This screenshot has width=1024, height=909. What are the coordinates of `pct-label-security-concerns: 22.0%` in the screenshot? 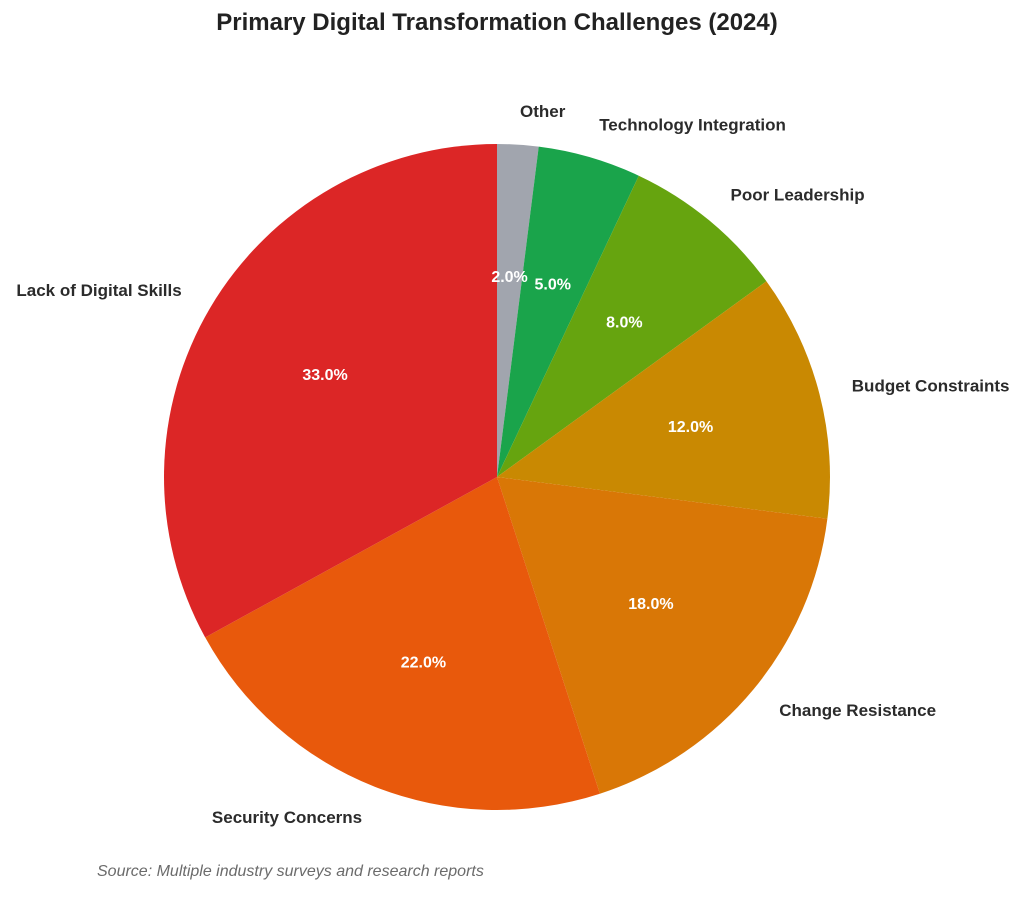 It's located at (423, 662).